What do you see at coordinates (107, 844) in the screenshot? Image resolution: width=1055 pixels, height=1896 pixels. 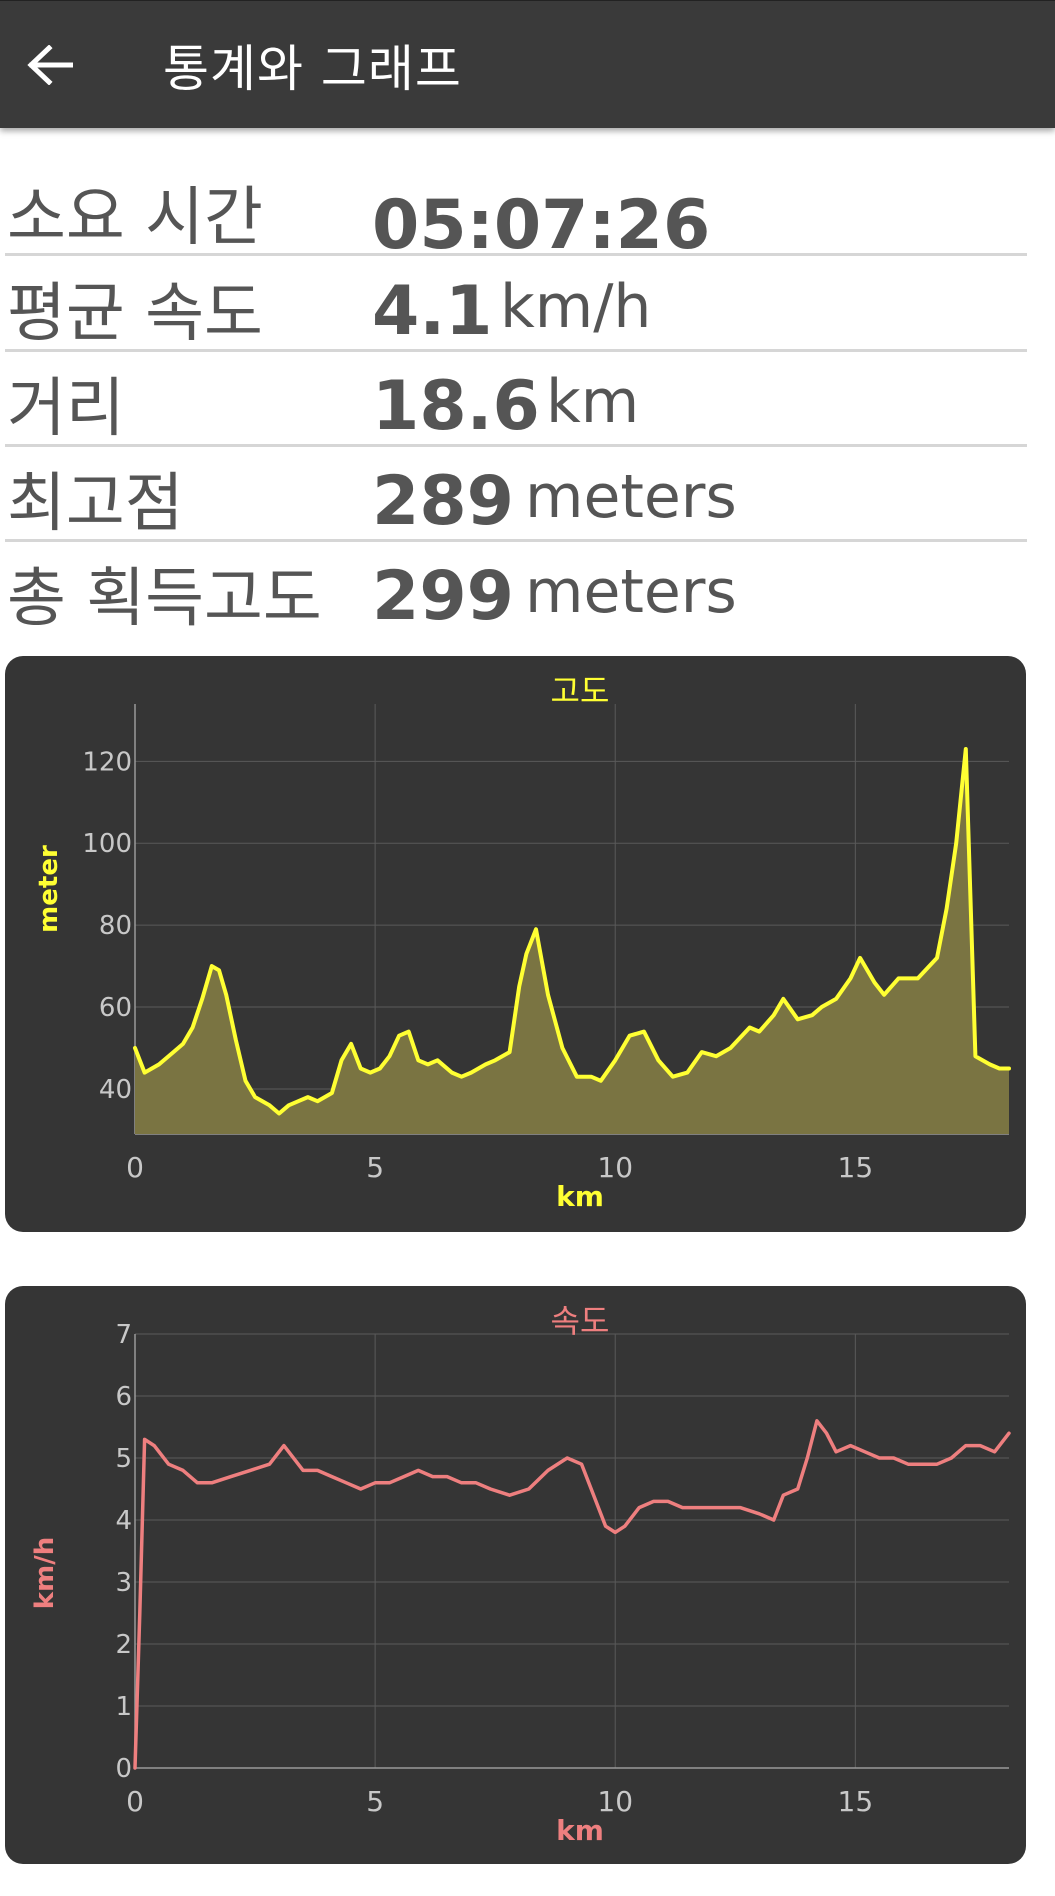 I see `y-tick-label: 100` at bounding box center [107, 844].